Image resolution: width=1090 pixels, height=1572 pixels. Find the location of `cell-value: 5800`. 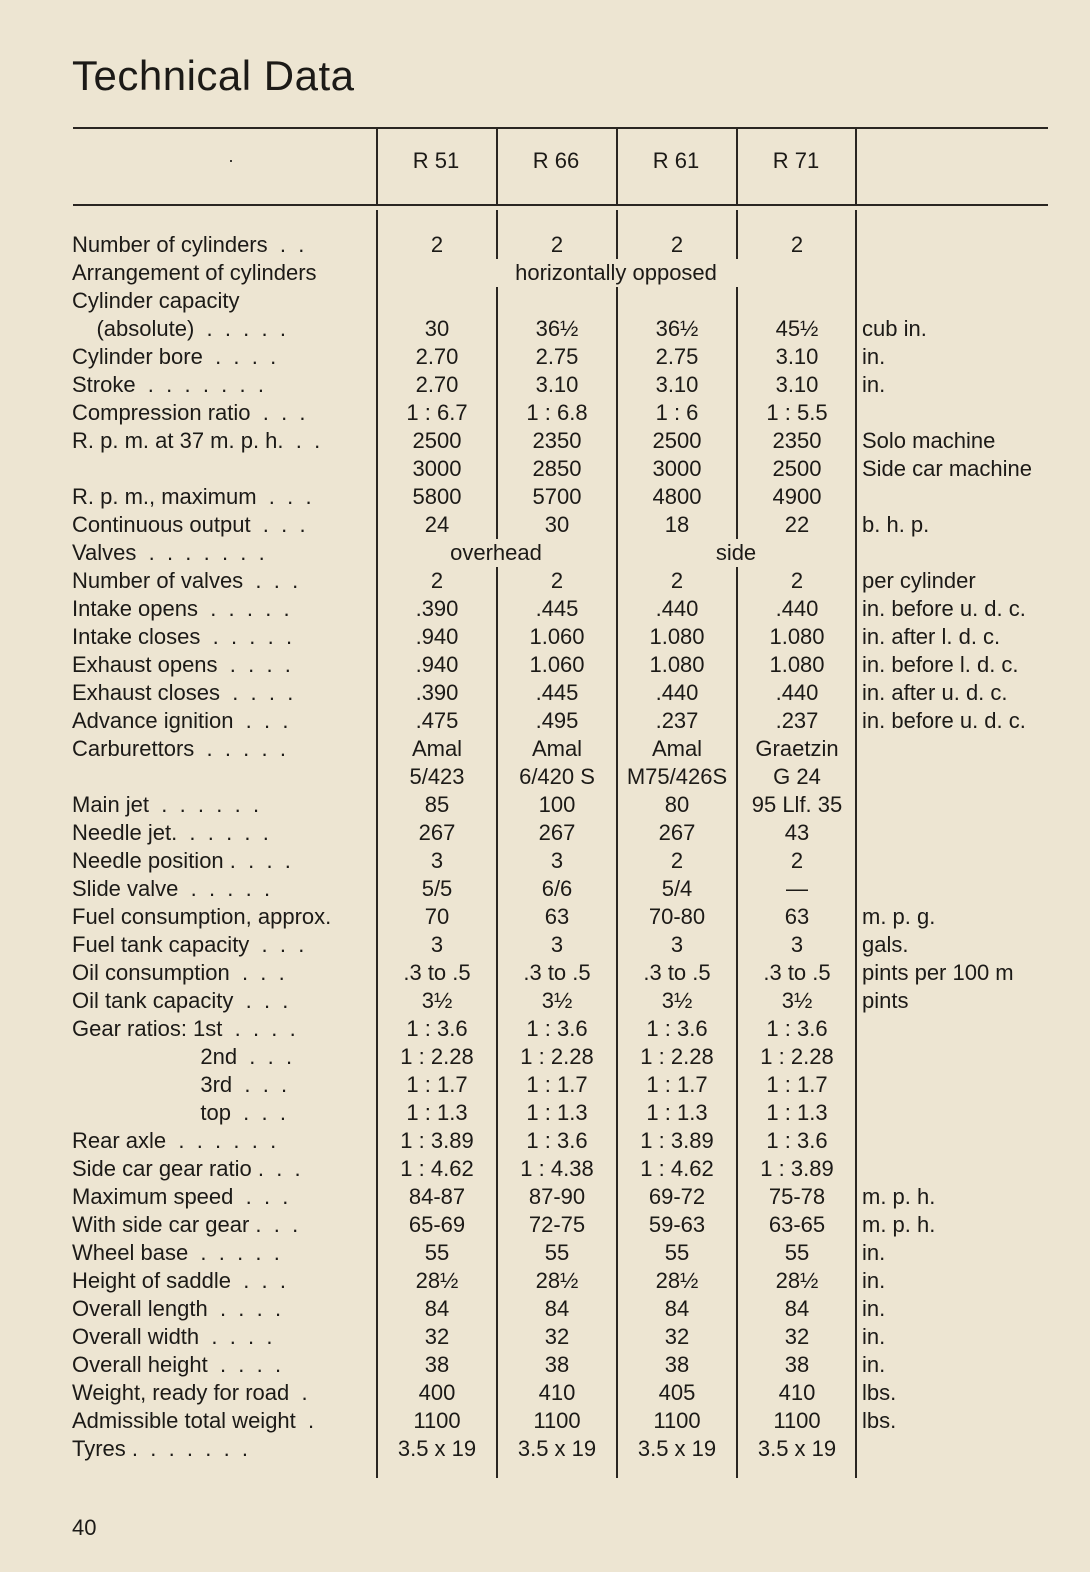

cell-value: 5800 is located at coordinates (437, 496).